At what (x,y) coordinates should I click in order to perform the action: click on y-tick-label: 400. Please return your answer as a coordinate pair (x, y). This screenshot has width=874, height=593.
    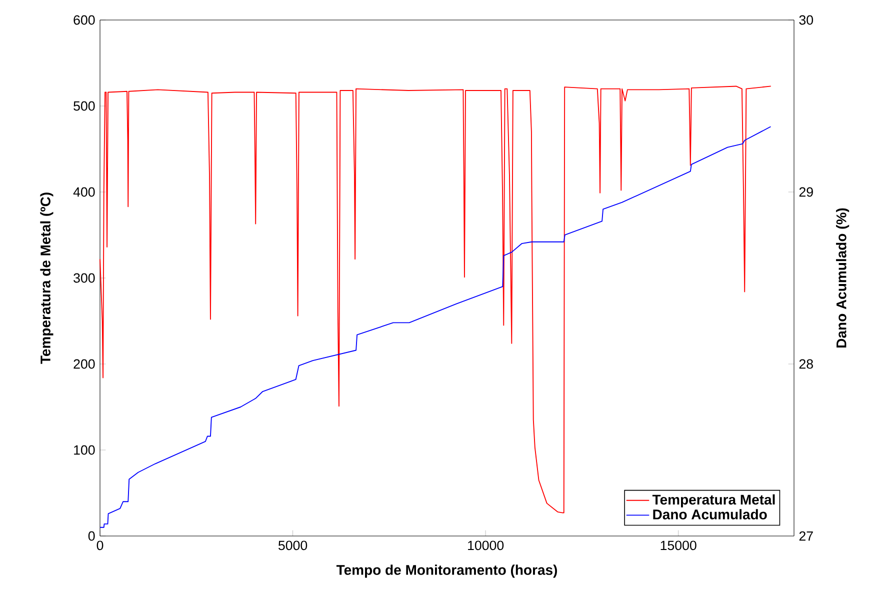
    Looking at the image, I should click on (84, 192).